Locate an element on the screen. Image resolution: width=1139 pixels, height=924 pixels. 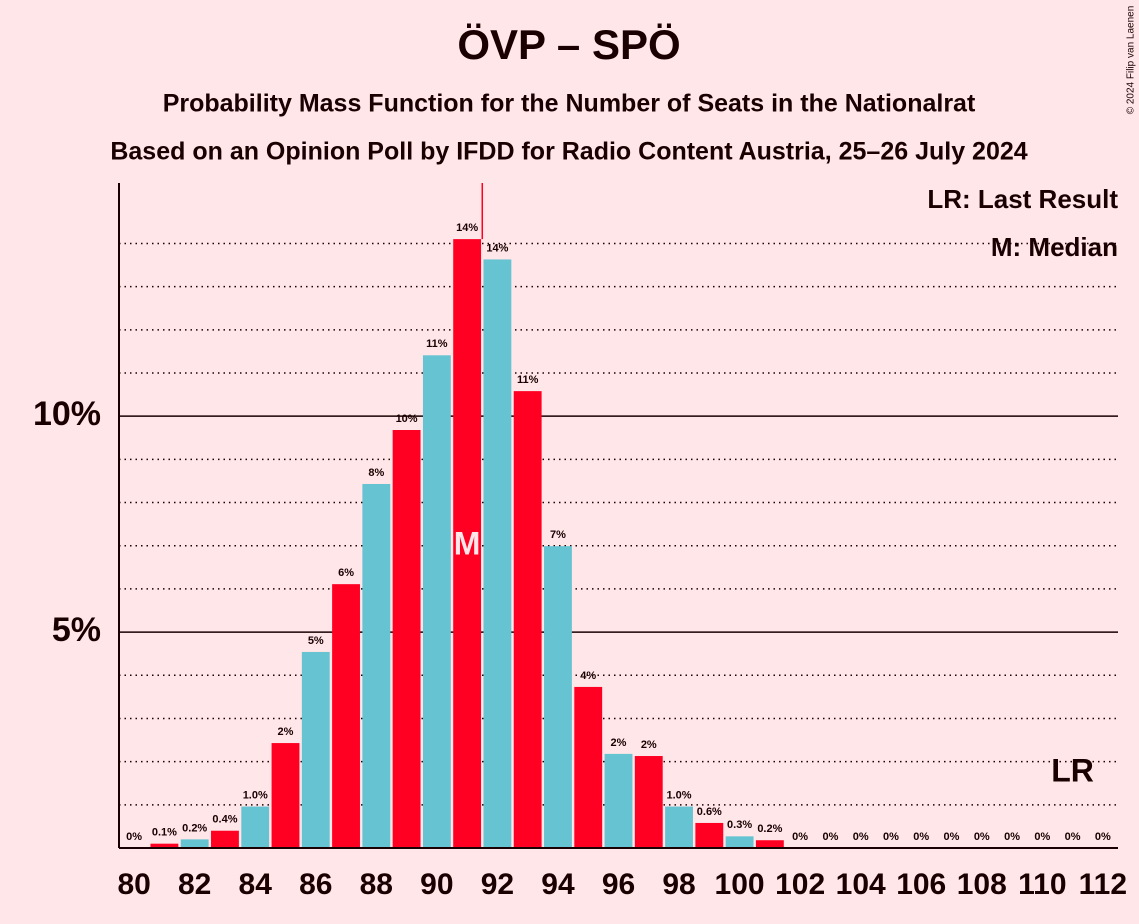
chart-title: ÖVP – SPÖ is located at coordinates (568, 44).